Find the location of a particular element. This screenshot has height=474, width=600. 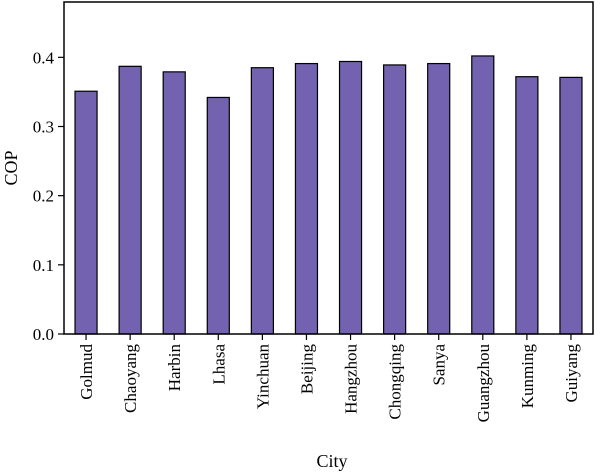

y-tick-label: 0.0 is located at coordinates (43, 334).